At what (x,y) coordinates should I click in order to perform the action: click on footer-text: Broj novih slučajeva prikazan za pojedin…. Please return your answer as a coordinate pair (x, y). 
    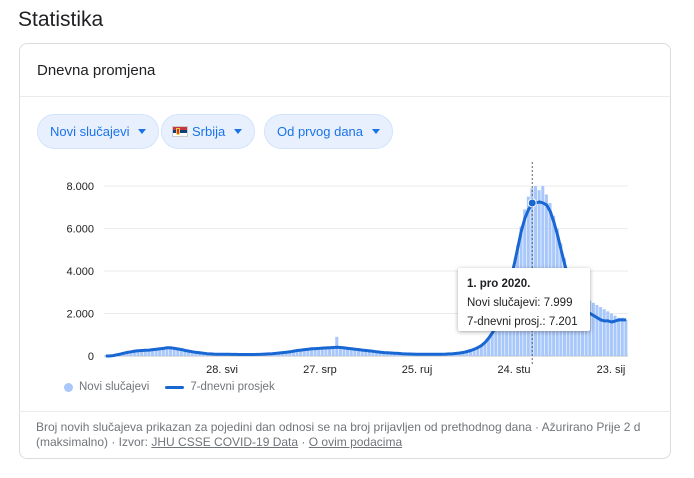
    Looking at the image, I should click on (338, 434).